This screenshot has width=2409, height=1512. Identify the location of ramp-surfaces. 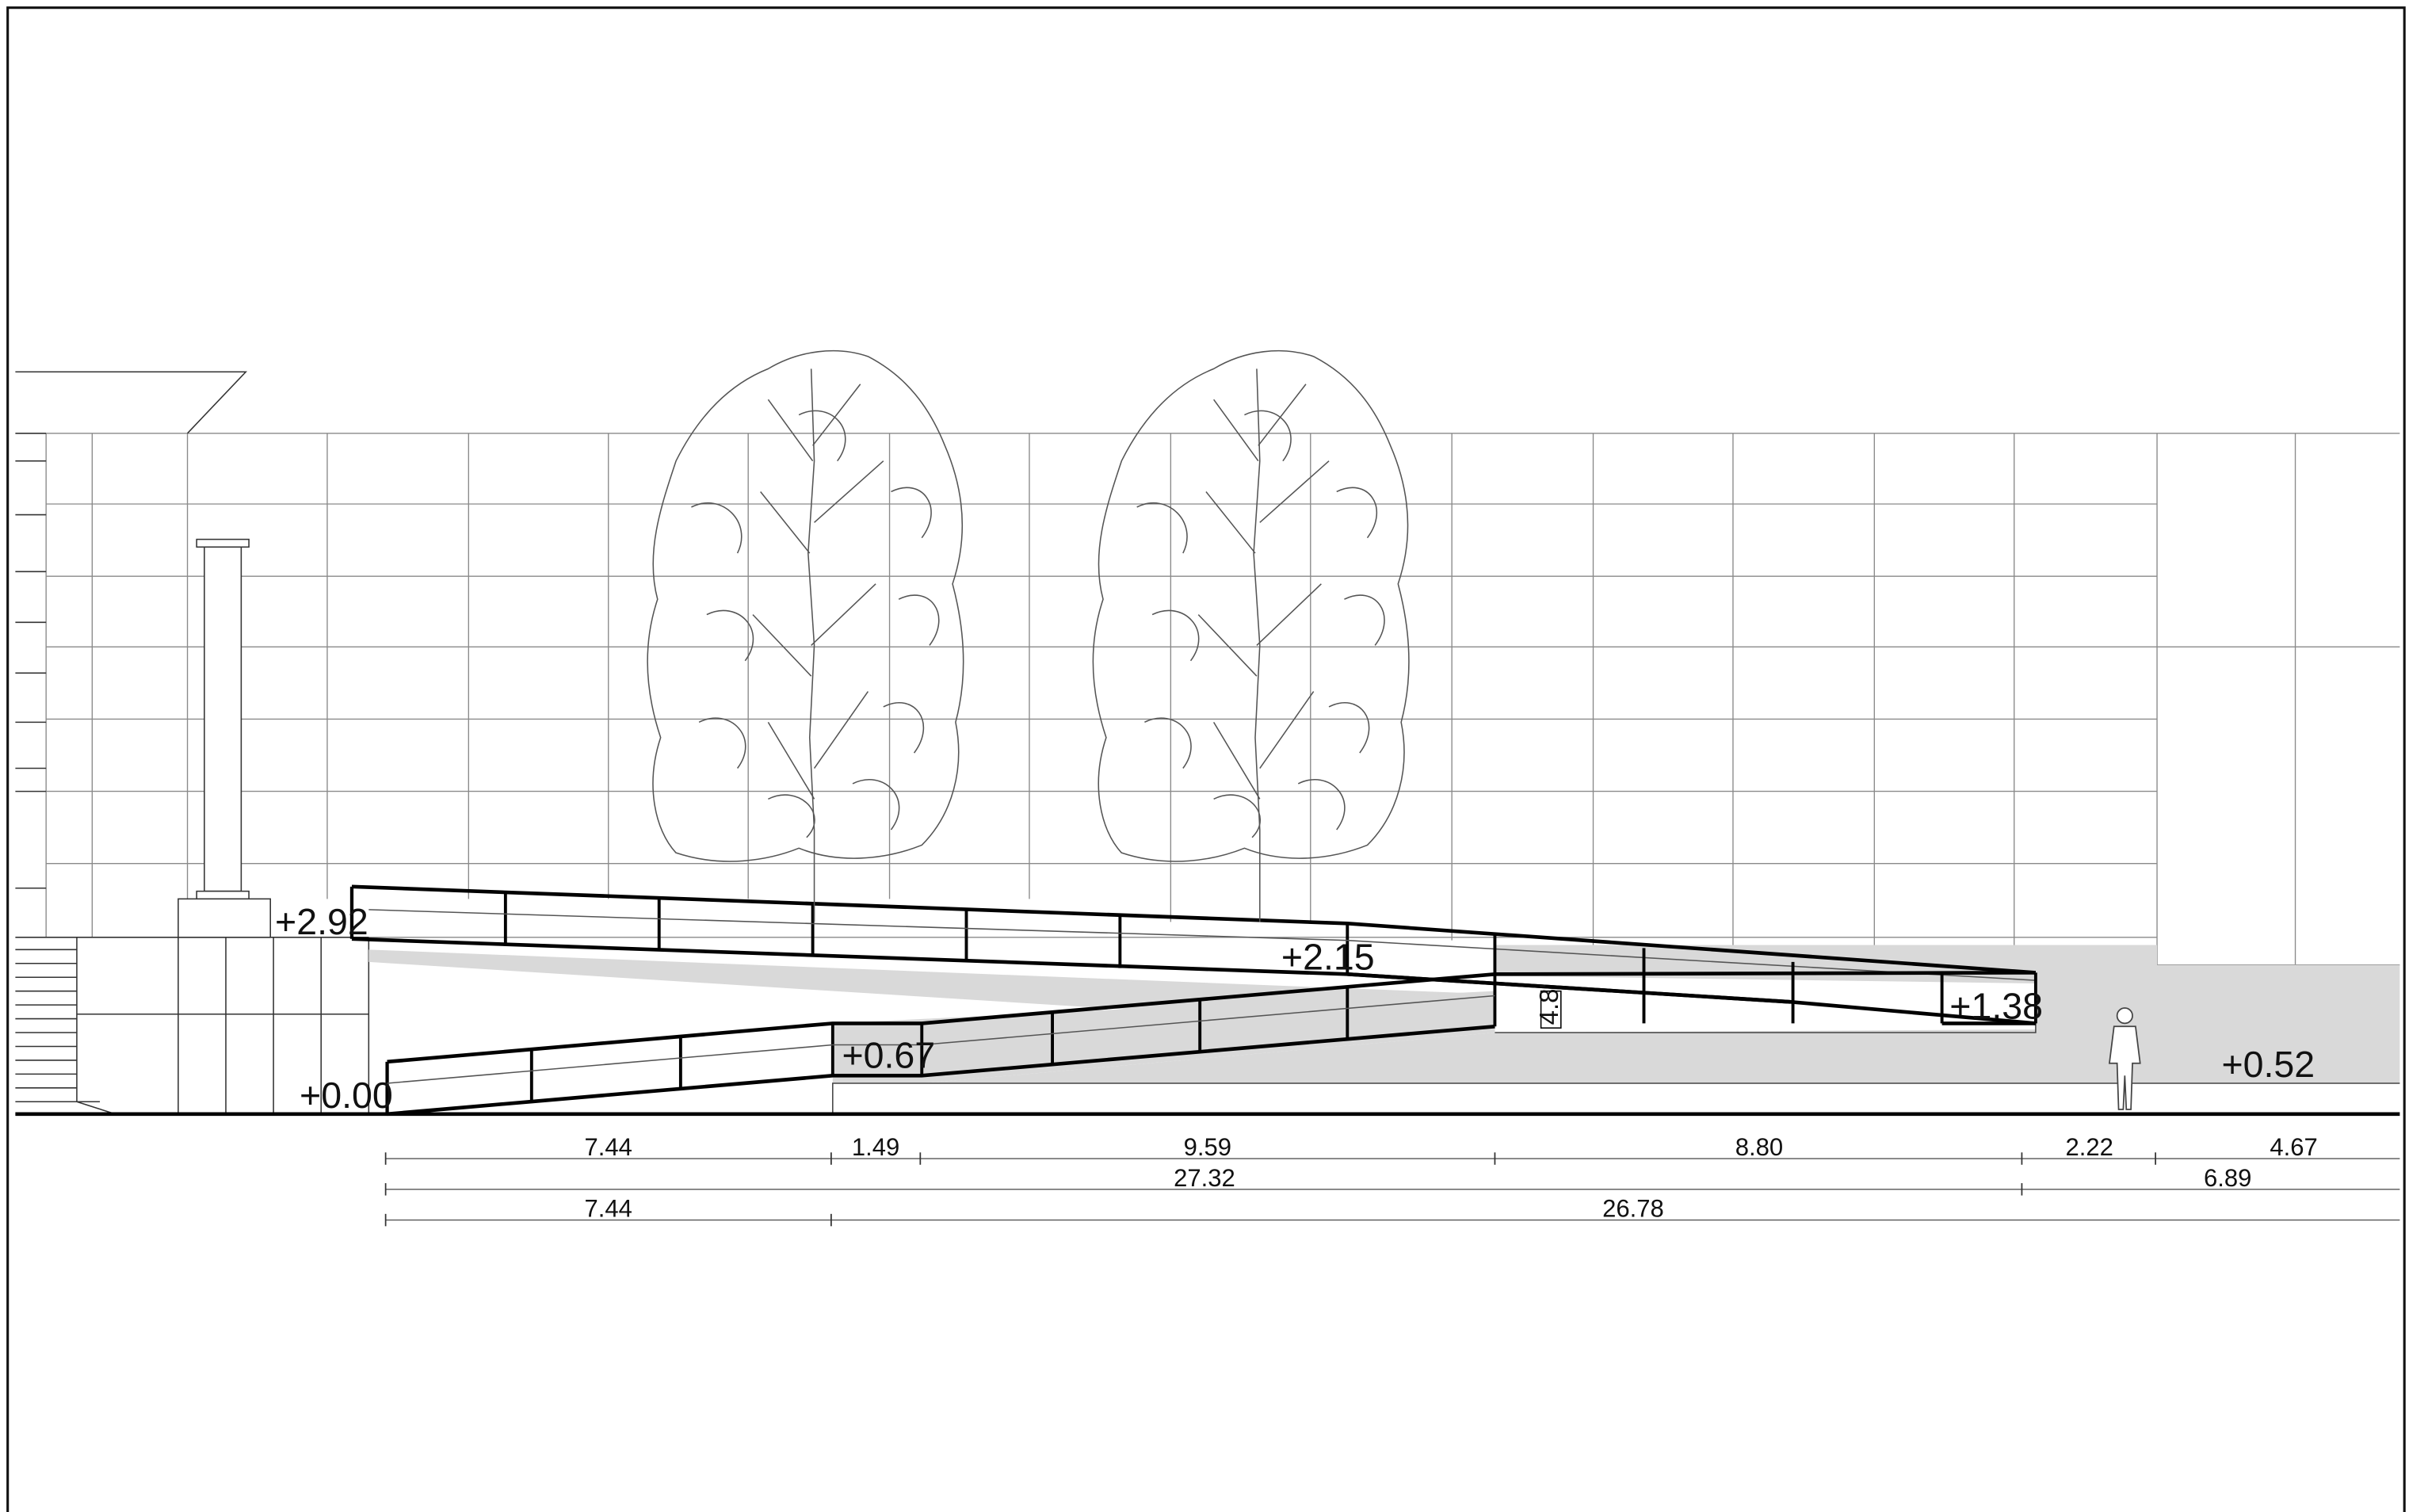
(1384, 1015).